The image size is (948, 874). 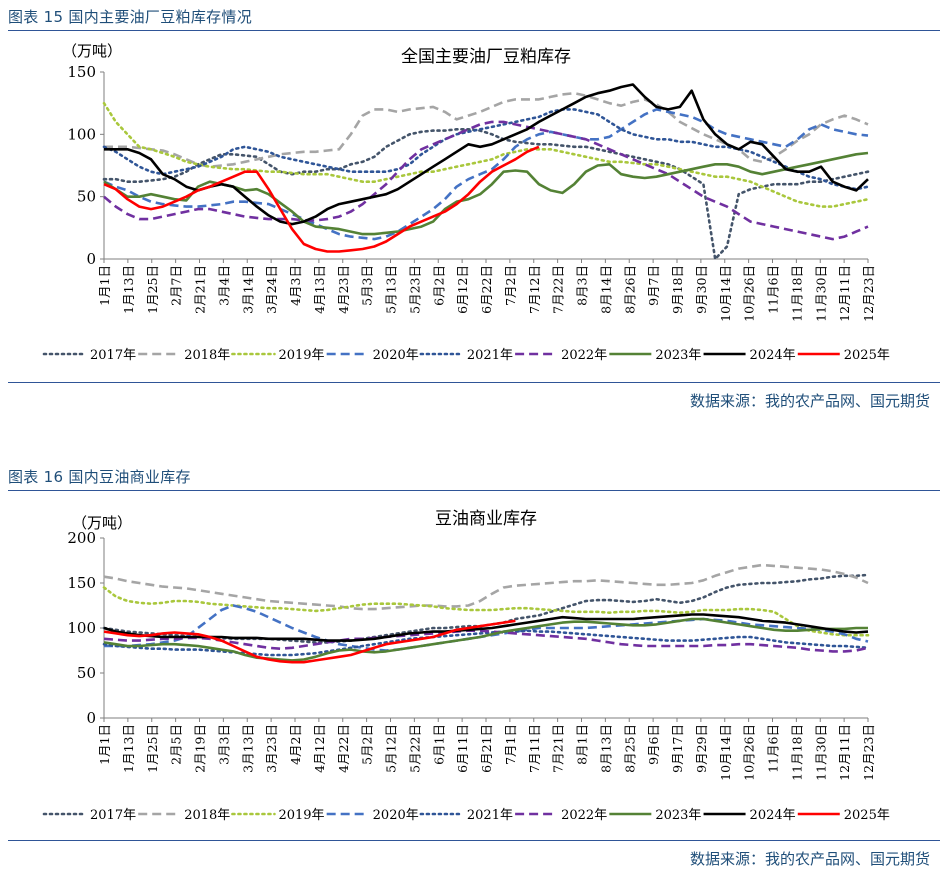 I want to click on x-tick-label: 10月26日, so click(x=749, y=752).